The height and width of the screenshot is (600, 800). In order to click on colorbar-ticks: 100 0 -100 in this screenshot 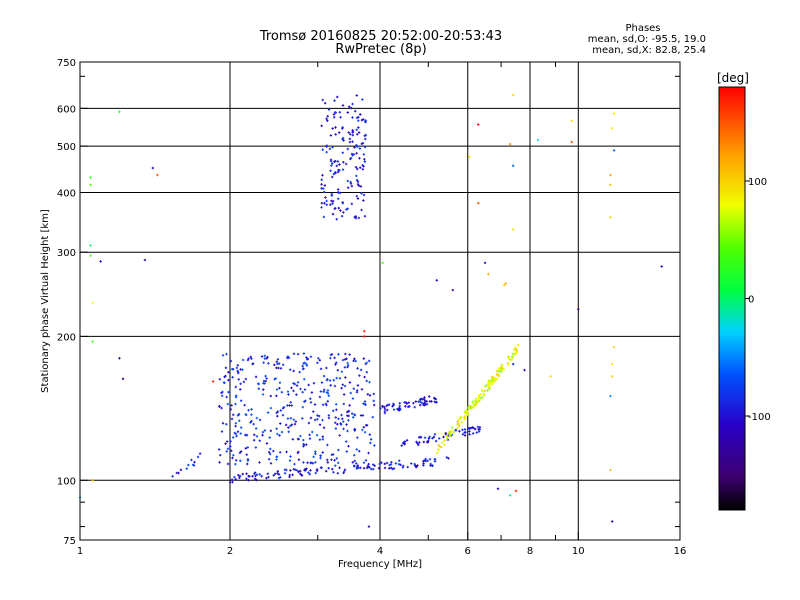, I will do `click(758, 300)`.